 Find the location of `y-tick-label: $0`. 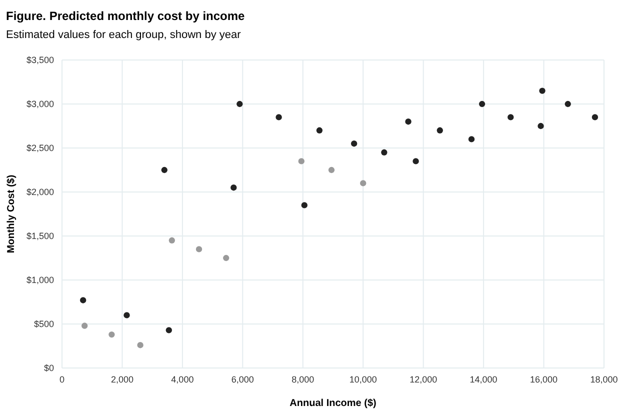

y-tick-label: $0 is located at coordinates (49, 367).